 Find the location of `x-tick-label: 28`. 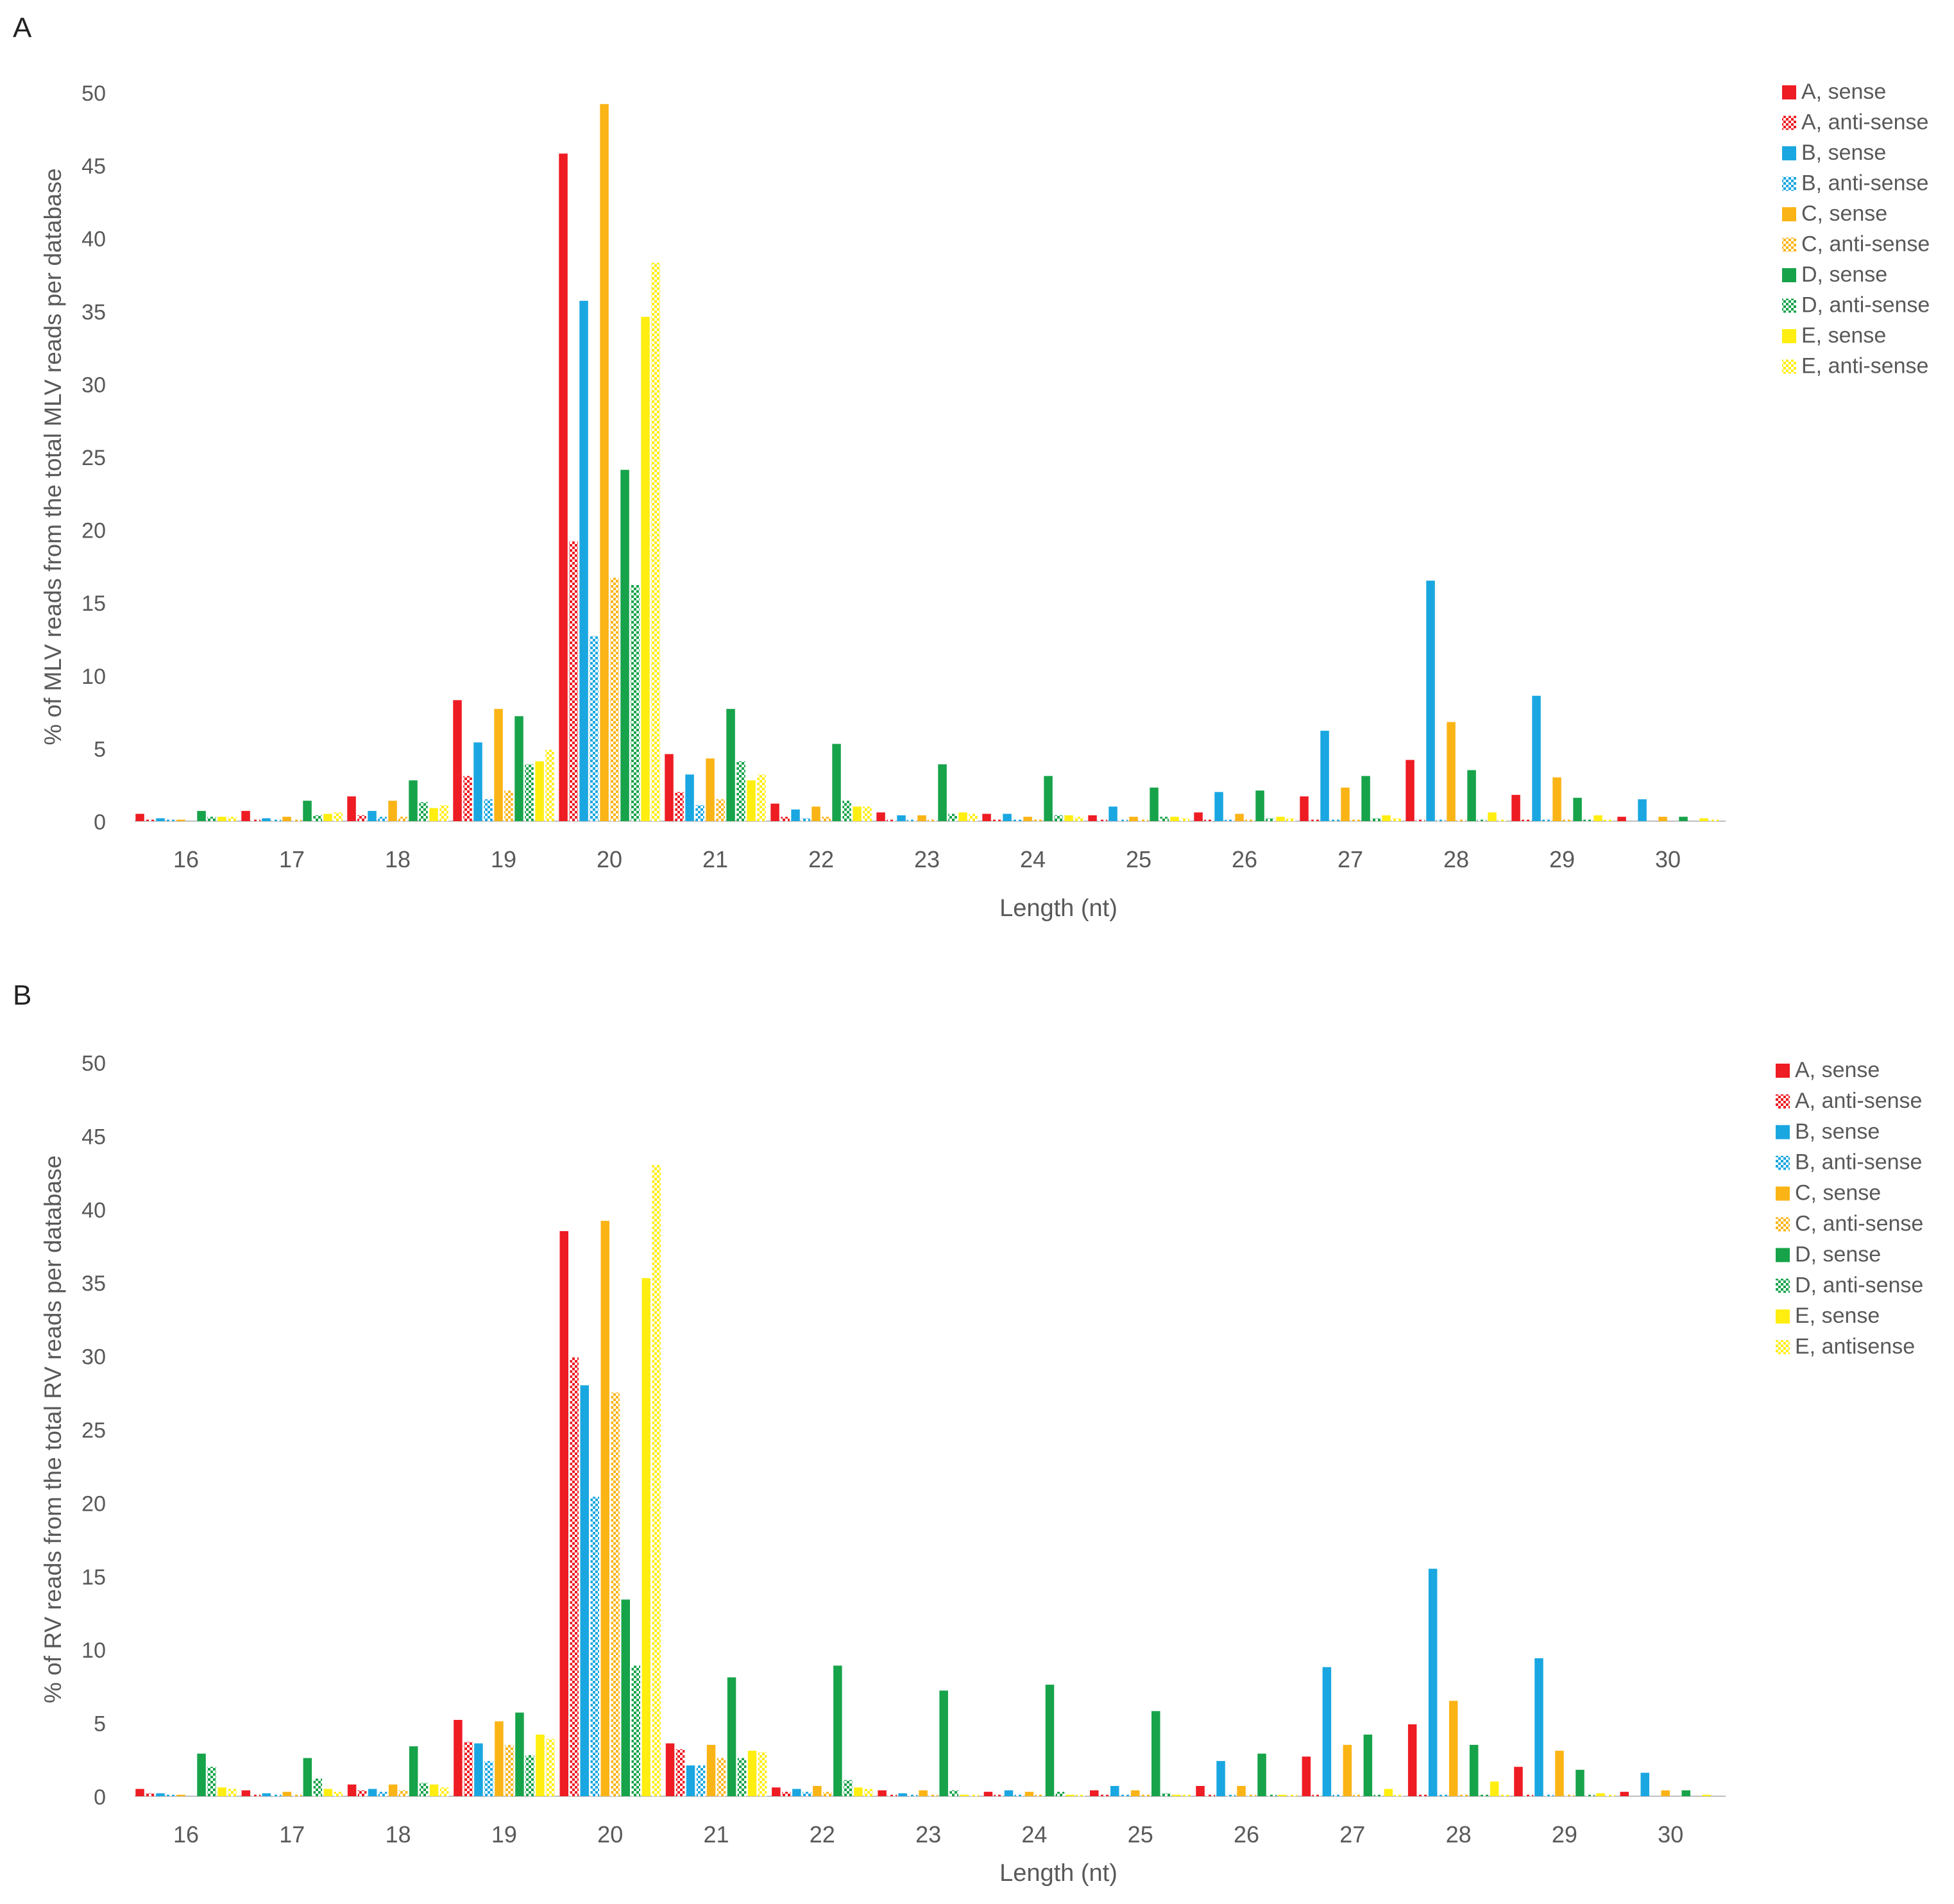

x-tick-label: 28 is located at coordinates (1456, 859).